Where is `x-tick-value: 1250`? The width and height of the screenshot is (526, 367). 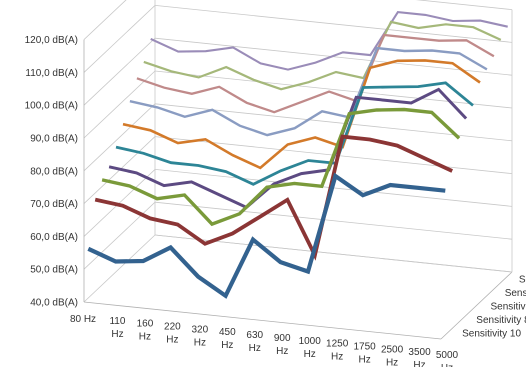 x-tick-value: 1250 is located at coordinates (337, 344).